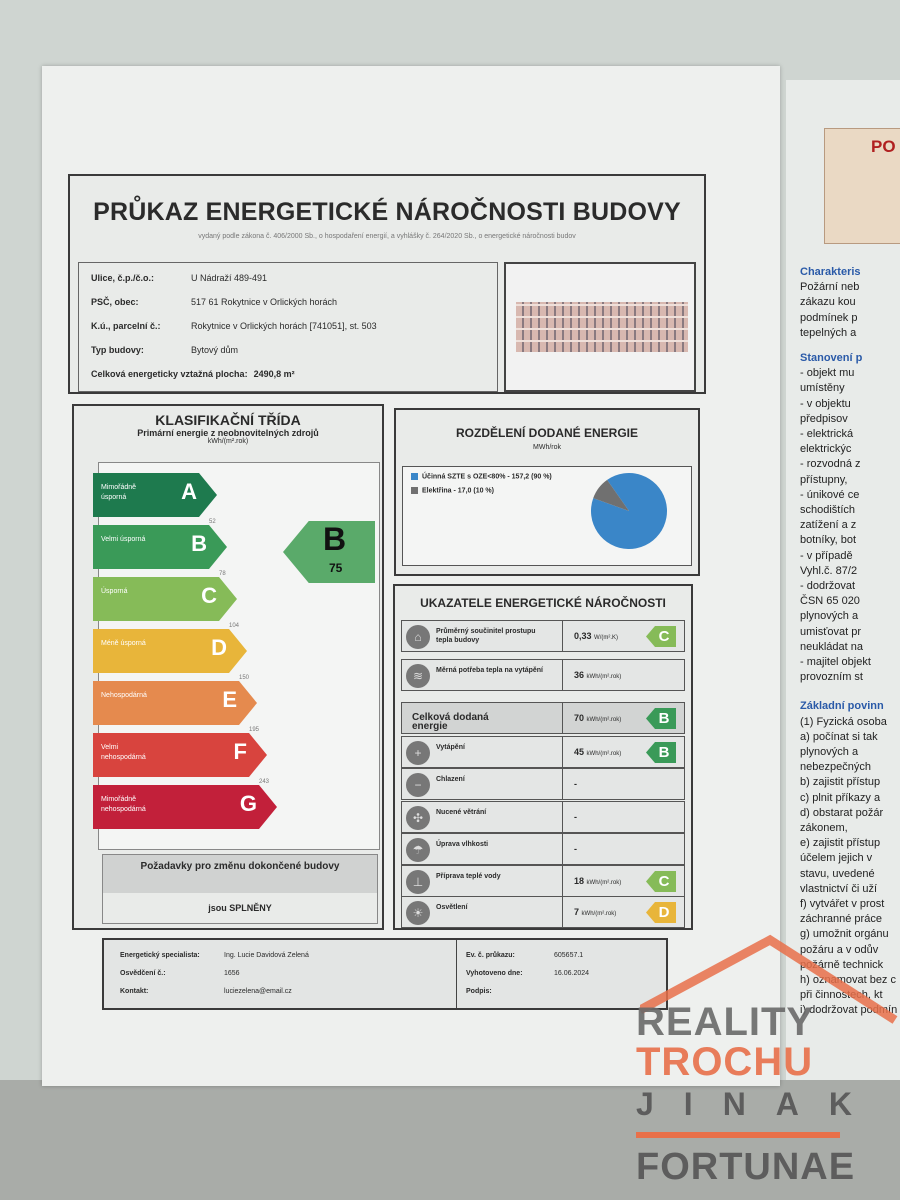 Image resolution: width=900 pixels, height=1200 pixels. I want to click on cert-number: 1656, so click(232, 973).